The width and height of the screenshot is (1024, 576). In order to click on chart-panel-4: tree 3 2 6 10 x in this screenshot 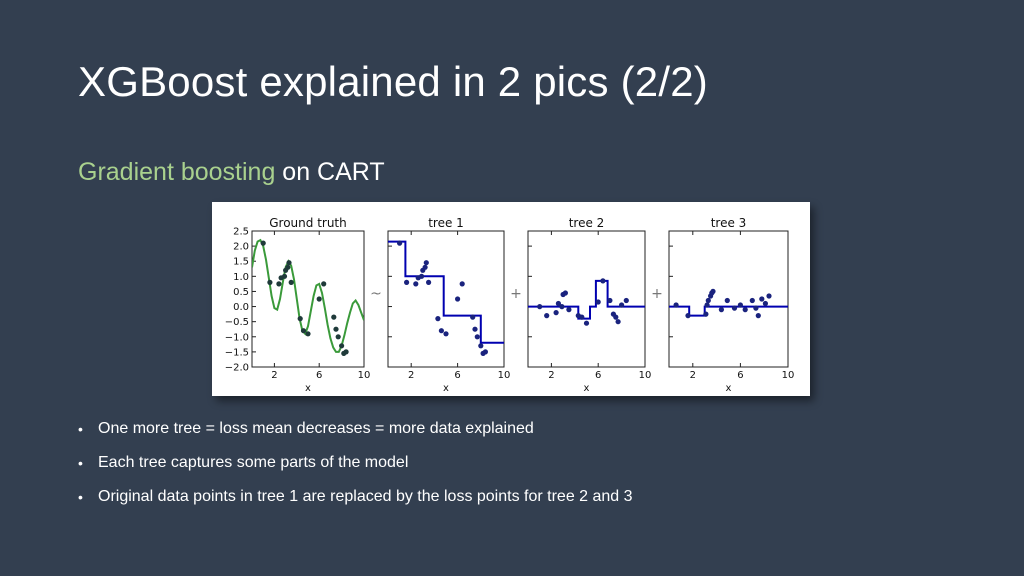, I will do `click(731, 305)`.